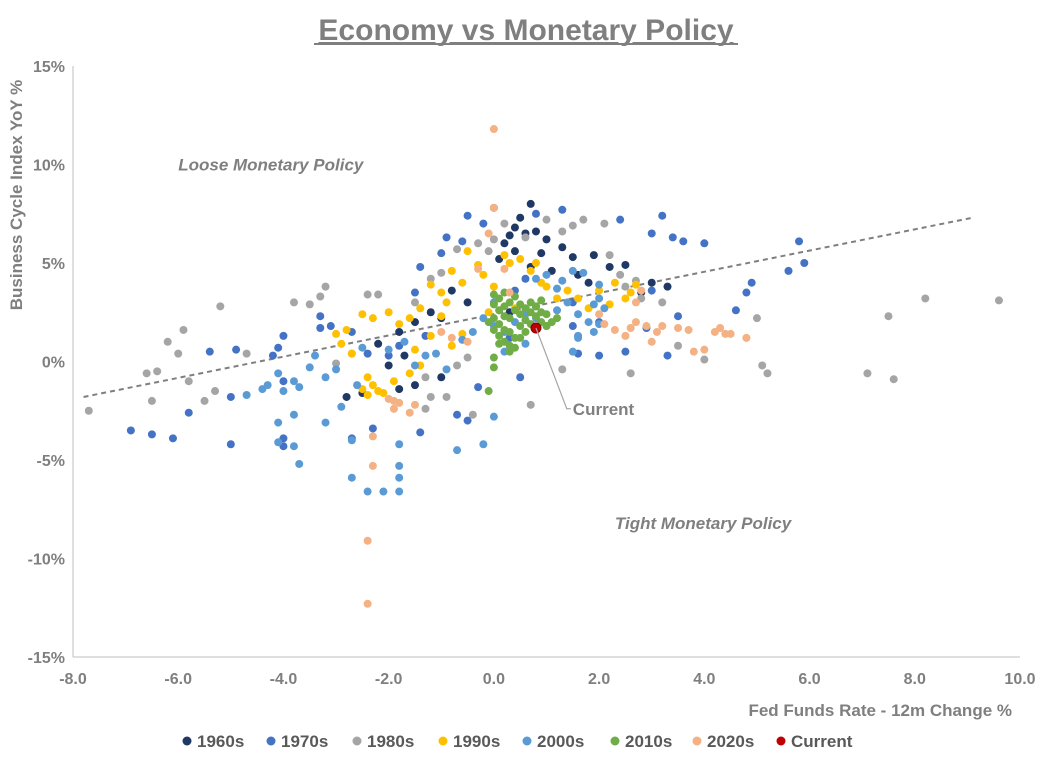  Describe the element at coordinates (604, 409) in the screenshot. I see `current-callout-label: Current` at that location.